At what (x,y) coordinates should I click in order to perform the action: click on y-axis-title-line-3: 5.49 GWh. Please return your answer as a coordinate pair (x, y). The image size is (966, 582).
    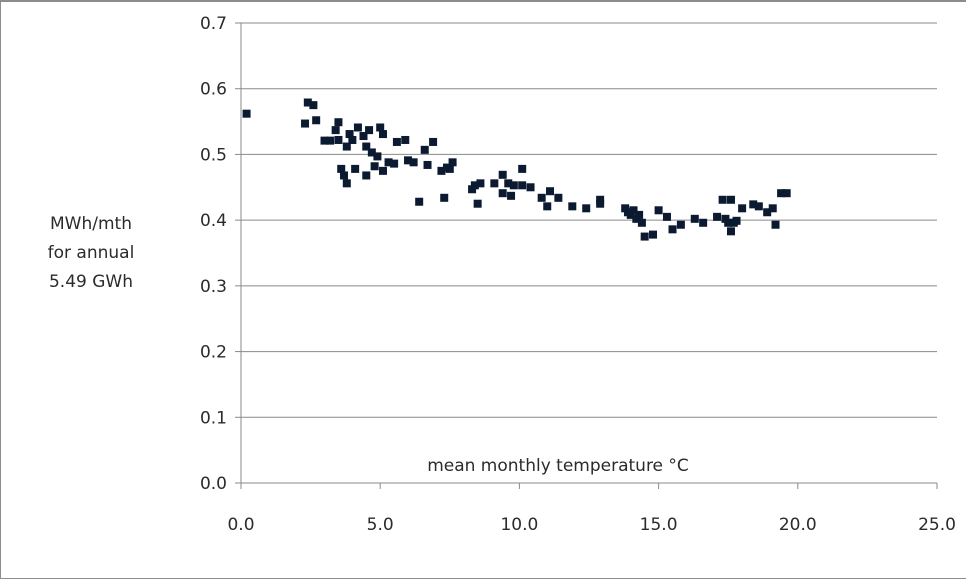
    Looking at the image, I should click on (91, 282).